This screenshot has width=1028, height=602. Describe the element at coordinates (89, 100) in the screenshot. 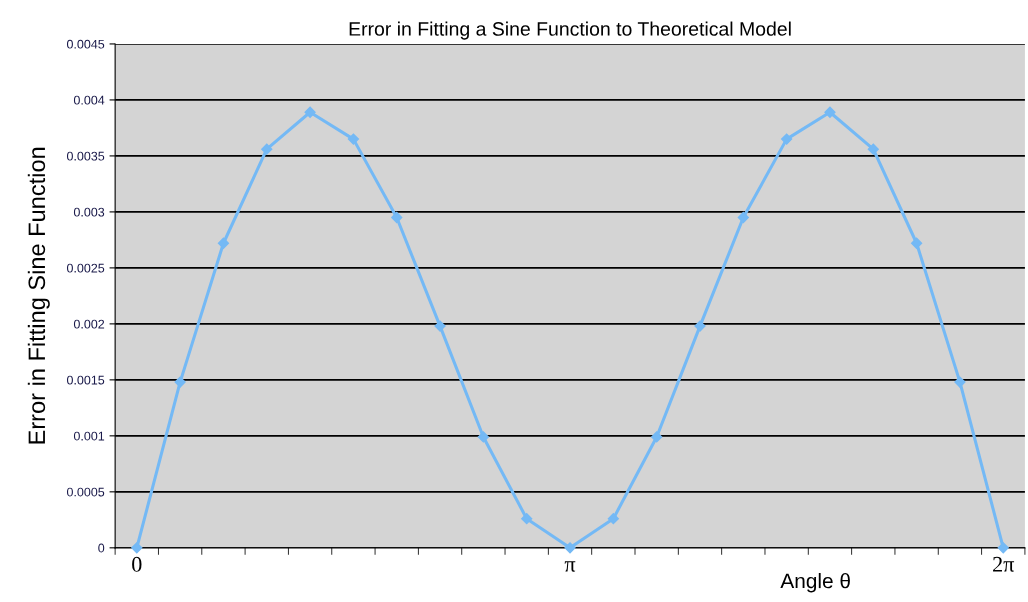

I see `y-tick-label: 0.004` at that location.